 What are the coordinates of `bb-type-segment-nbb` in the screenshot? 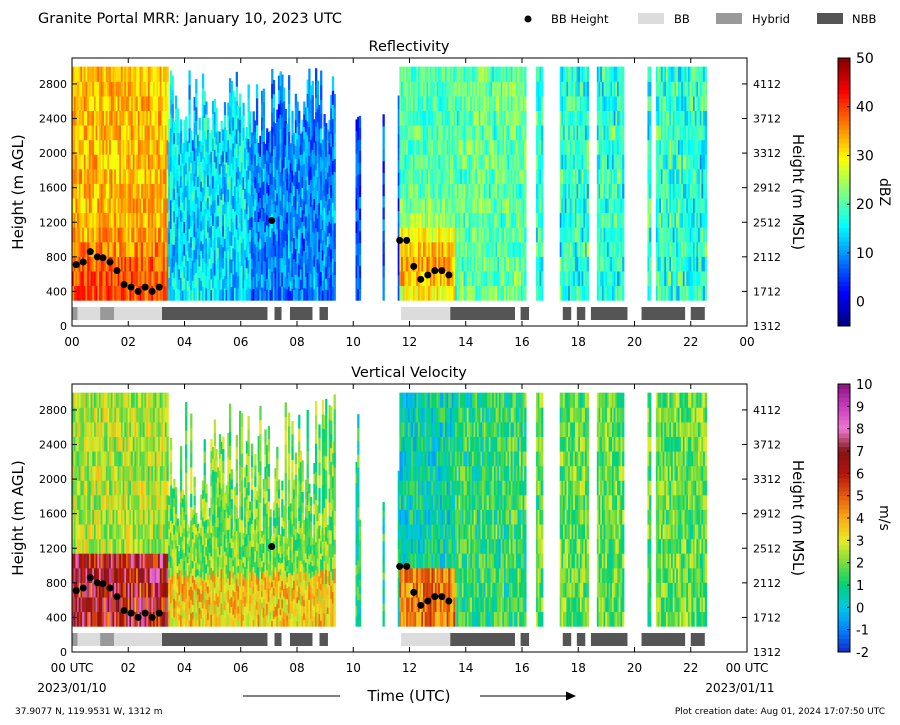 It's located at (525, 313).